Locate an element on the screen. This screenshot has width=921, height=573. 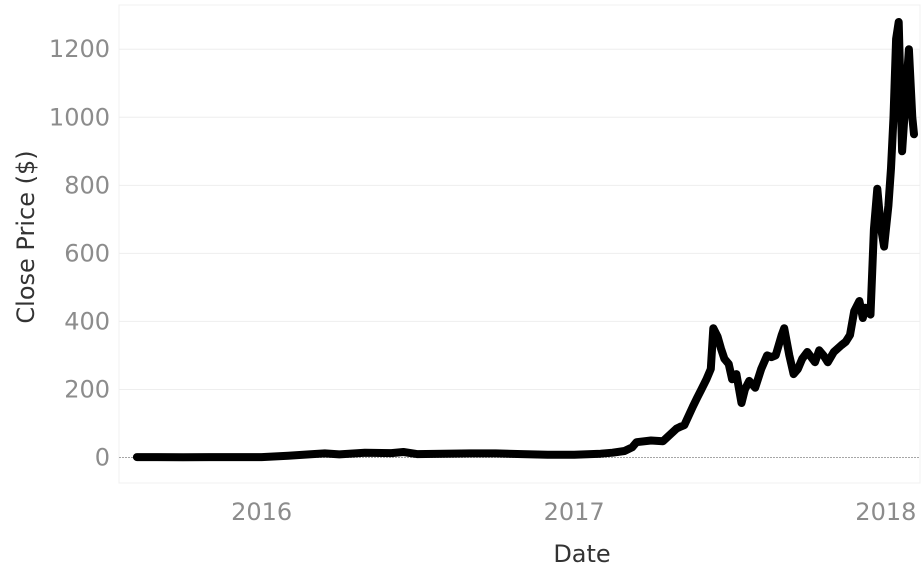
x-tick-label-2018: 2018 is located at coordinates (885, 512).